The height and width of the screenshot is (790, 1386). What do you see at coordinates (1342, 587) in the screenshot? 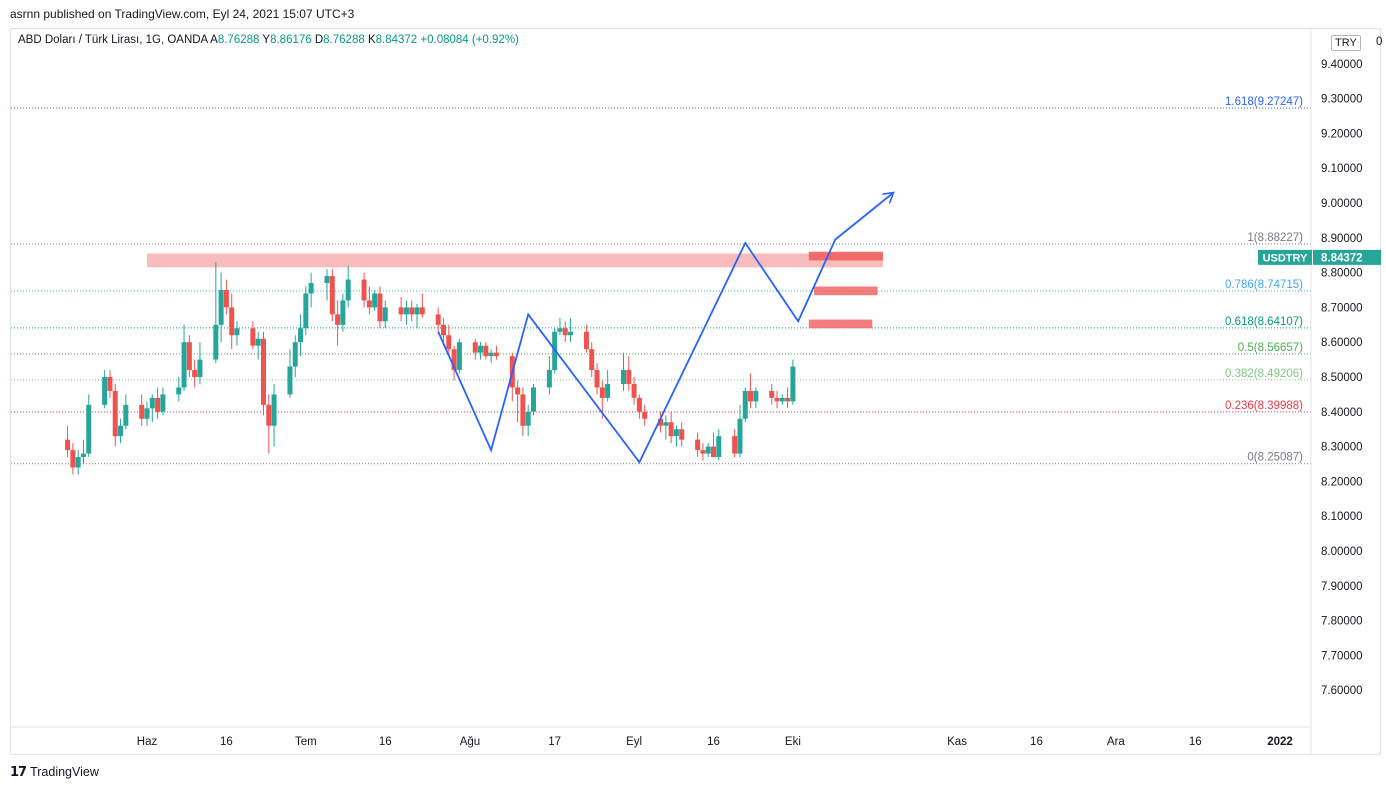
I see `price-tick-label: 7.90000` at bounding box center [1342, 587].